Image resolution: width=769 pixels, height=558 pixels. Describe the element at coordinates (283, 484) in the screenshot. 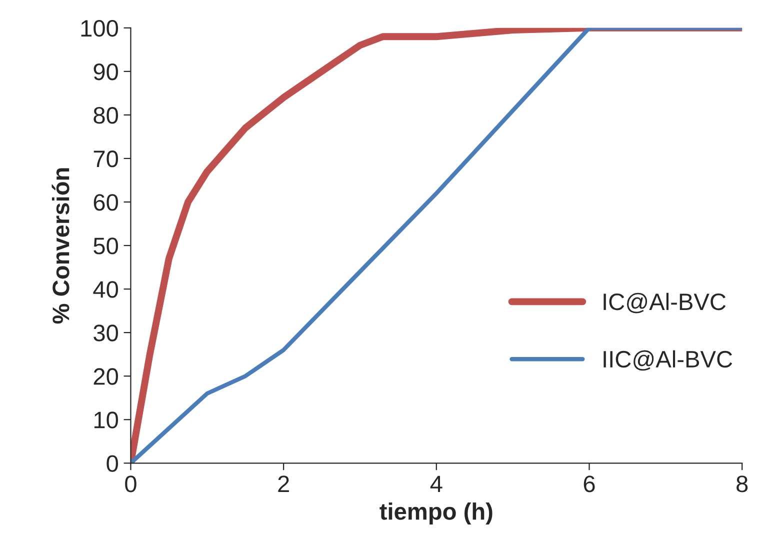

I see `x-tick-label: 2` at that location.